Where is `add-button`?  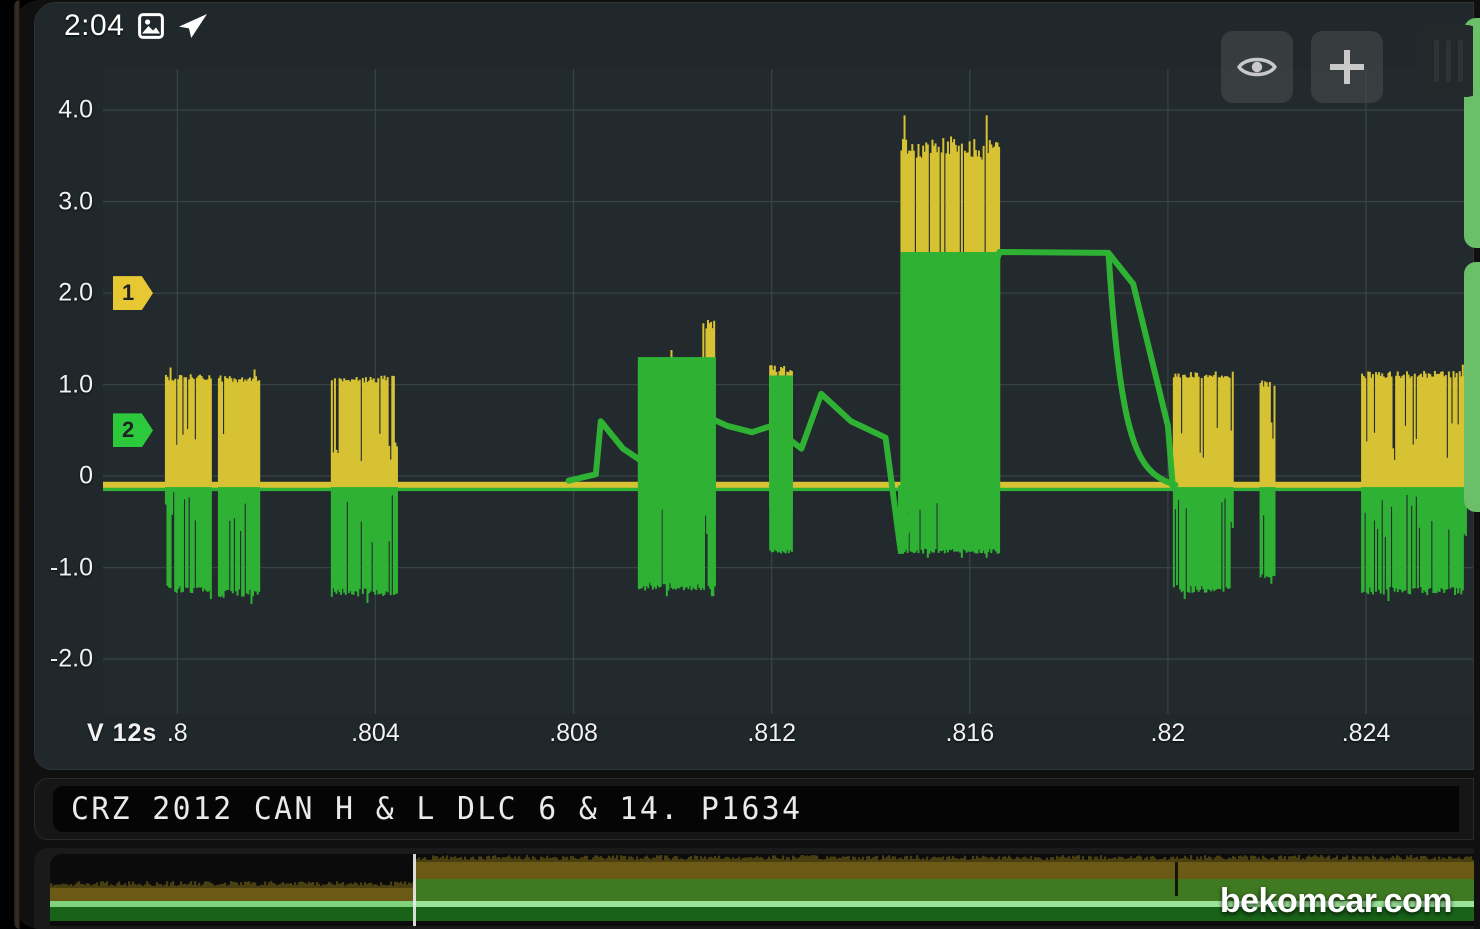
add-button is located at coordinates (1347, 67).